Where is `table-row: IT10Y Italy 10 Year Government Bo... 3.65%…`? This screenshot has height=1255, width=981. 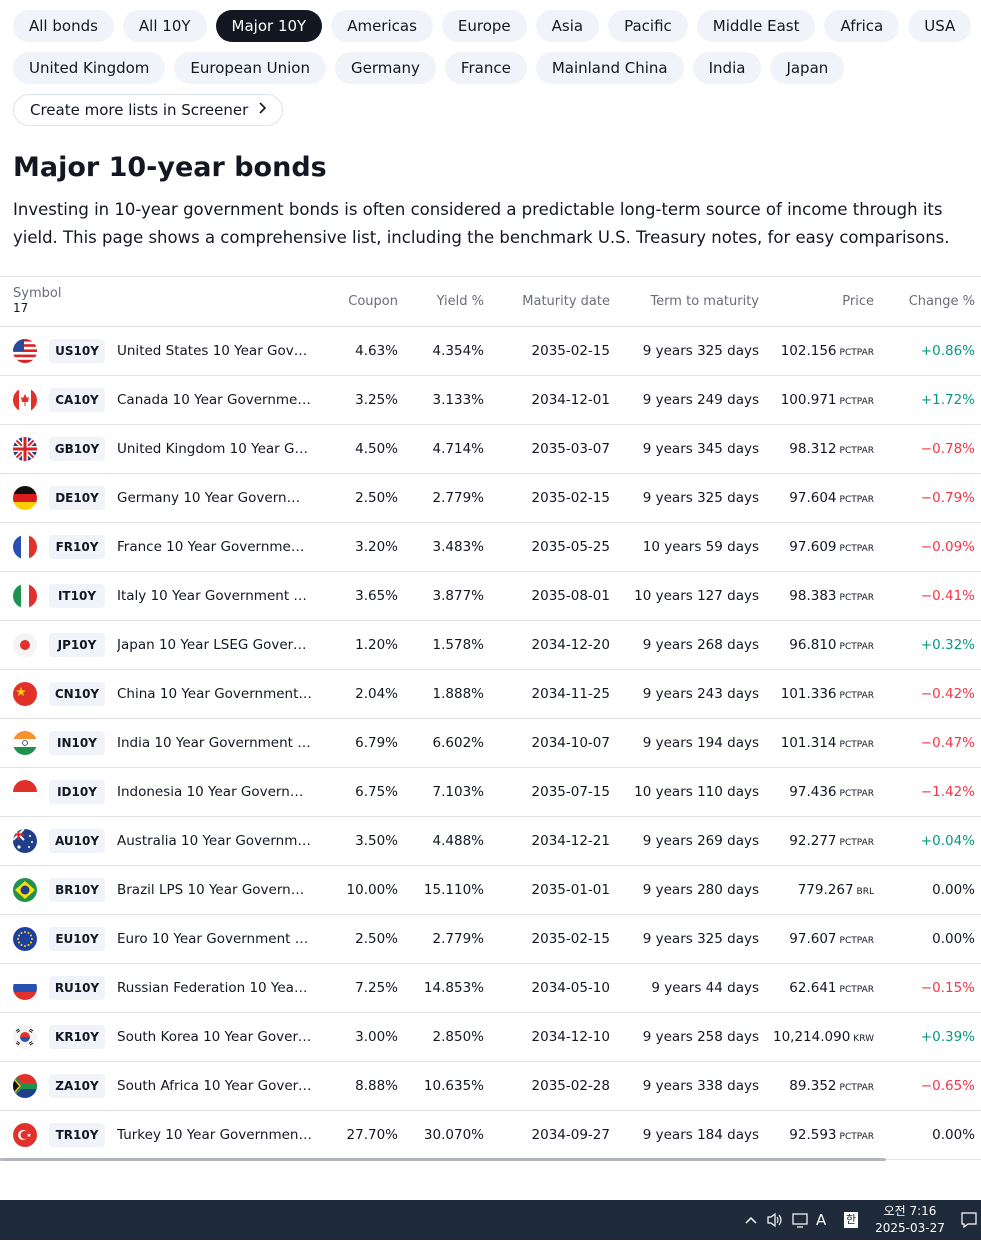 table-row: IT10Y Italy 10 Year Government Bo... 3.65%… is located at coordinates (490, 596).